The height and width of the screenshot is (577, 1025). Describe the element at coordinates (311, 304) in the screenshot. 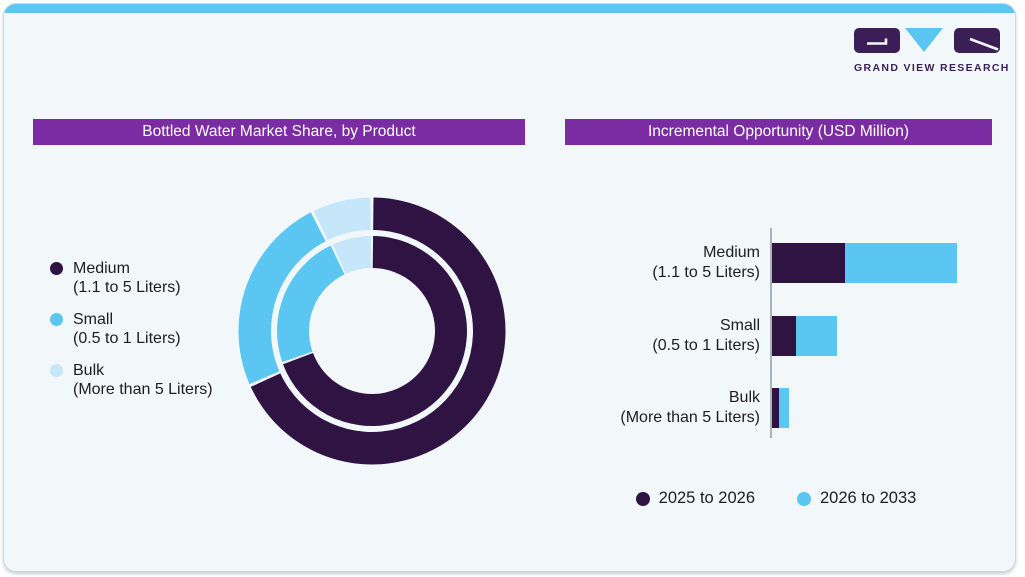

I see `donut-segment-inner-small` at that location.